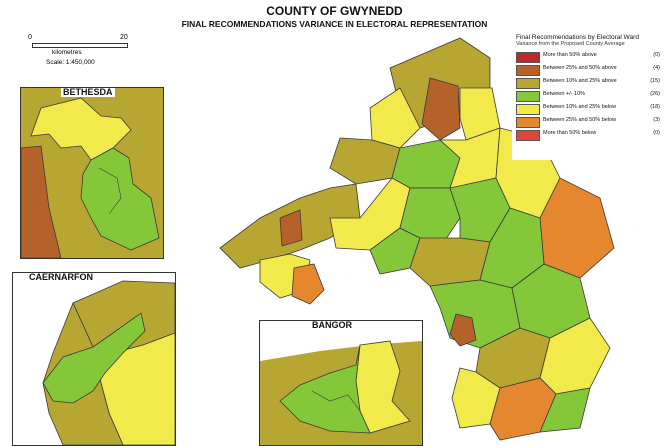 The width and height of the screenshot is (669, 446). What do you see at coordinates (570, 55) in the screenshot?
I see `legend-item-label: More than 50% above` at bounding box center [570, 55].